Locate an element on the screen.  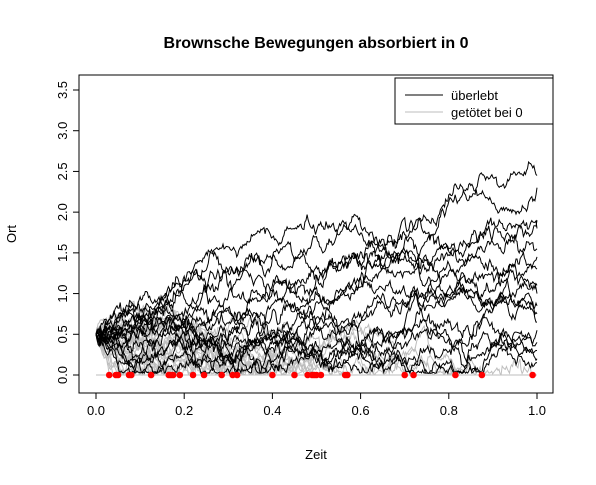
y-tick-label: 2.5 is located at coordinates (62, 171).